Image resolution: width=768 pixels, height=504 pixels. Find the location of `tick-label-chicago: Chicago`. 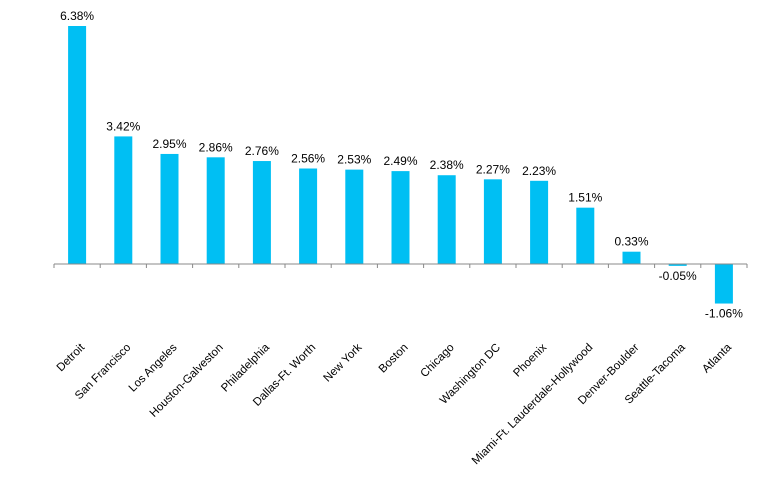

tick-label-chicago: Chicago is located at coordinates (437, 361).